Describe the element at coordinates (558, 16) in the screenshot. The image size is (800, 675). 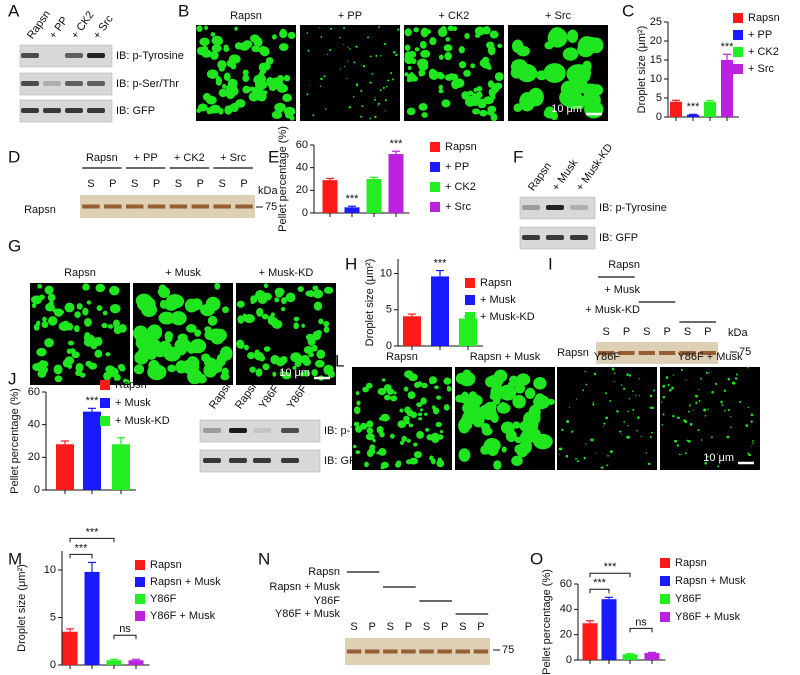
I see `image-label: + Src` at that location.